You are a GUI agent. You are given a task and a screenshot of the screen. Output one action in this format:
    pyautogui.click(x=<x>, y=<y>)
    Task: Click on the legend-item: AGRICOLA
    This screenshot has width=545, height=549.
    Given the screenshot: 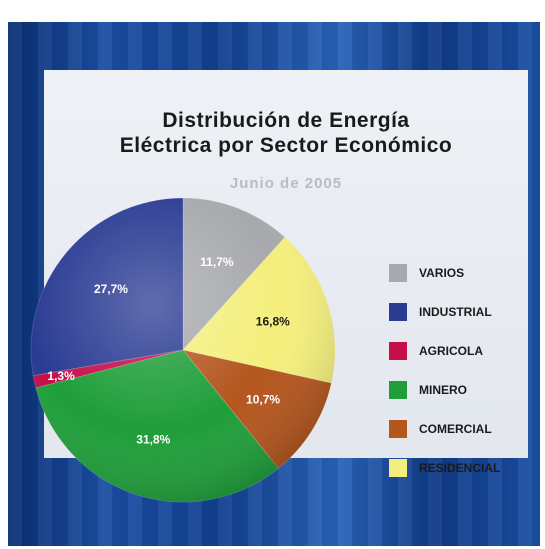 What is the action you would take?
    pyautogui.click(x=464, y=352)
    